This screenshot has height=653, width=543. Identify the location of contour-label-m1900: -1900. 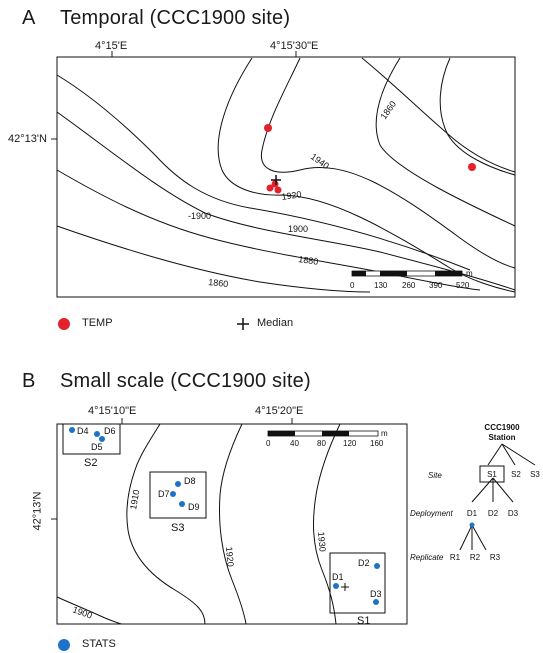
(199, 216).